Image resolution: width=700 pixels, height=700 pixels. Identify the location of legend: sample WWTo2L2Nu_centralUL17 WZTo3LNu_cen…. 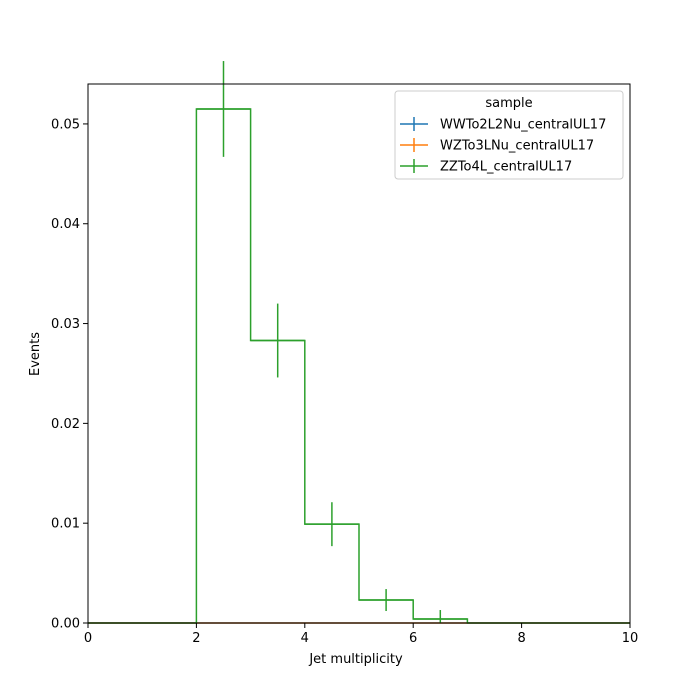
(509, 135).